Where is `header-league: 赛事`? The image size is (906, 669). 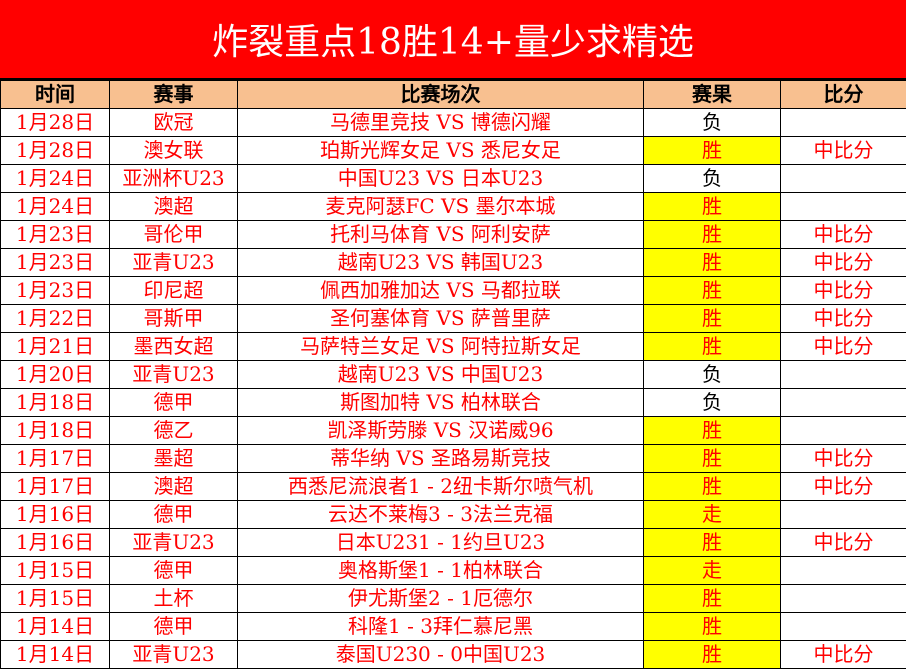
header-league: 赛事 is located at coordinates (173, 94).